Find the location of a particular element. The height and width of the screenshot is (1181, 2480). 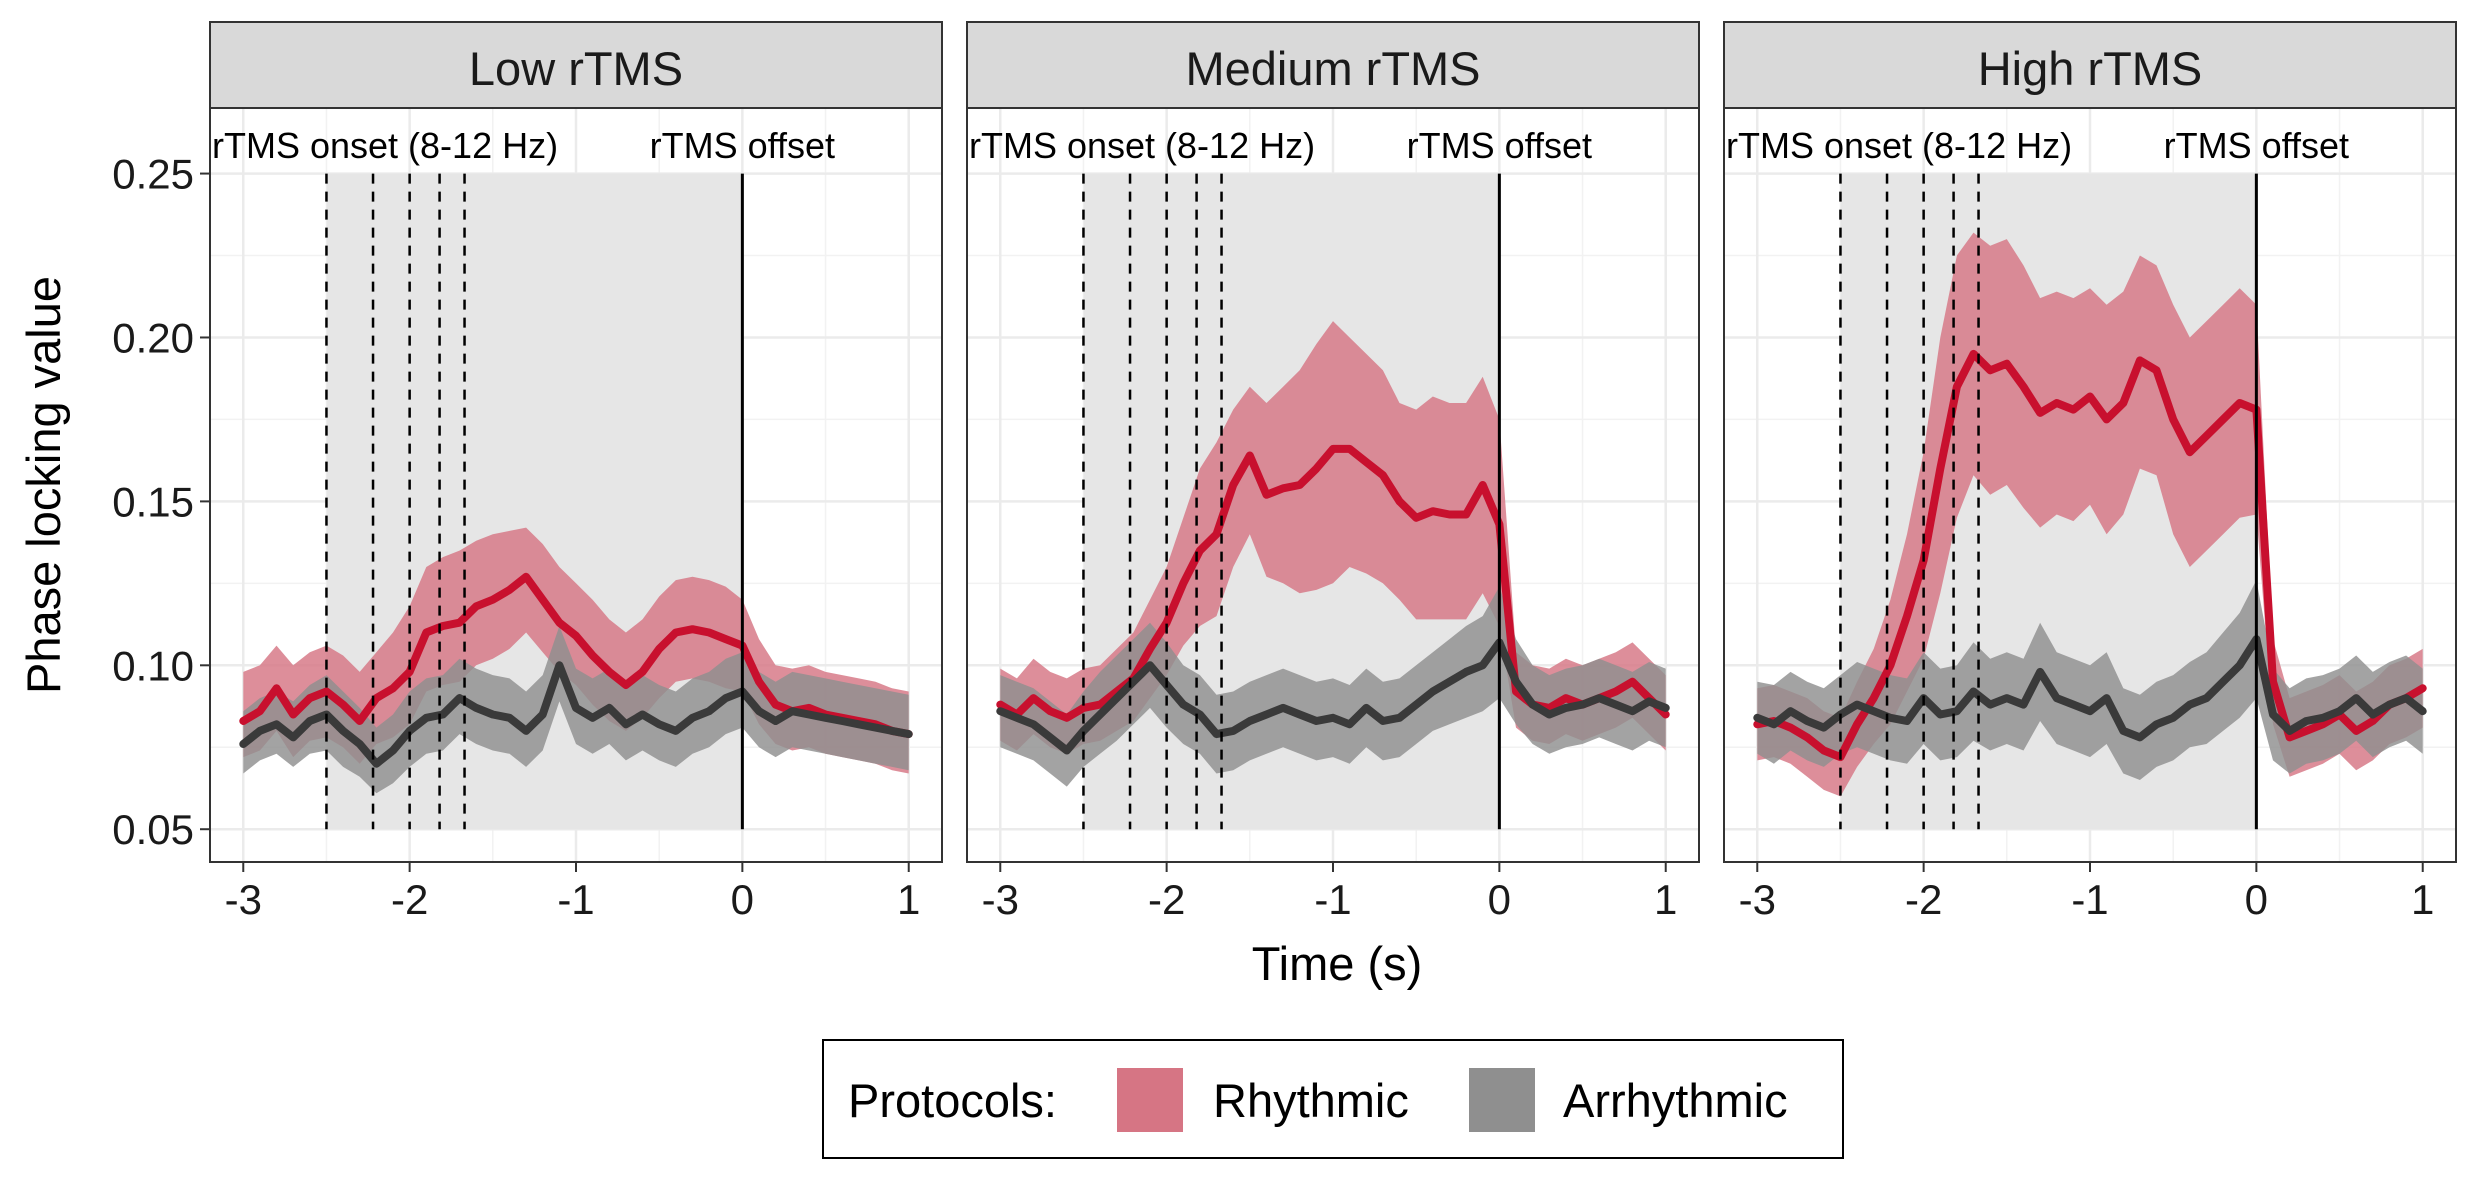

legend-key-rhythmic is located at coordinates (1150, 1100).